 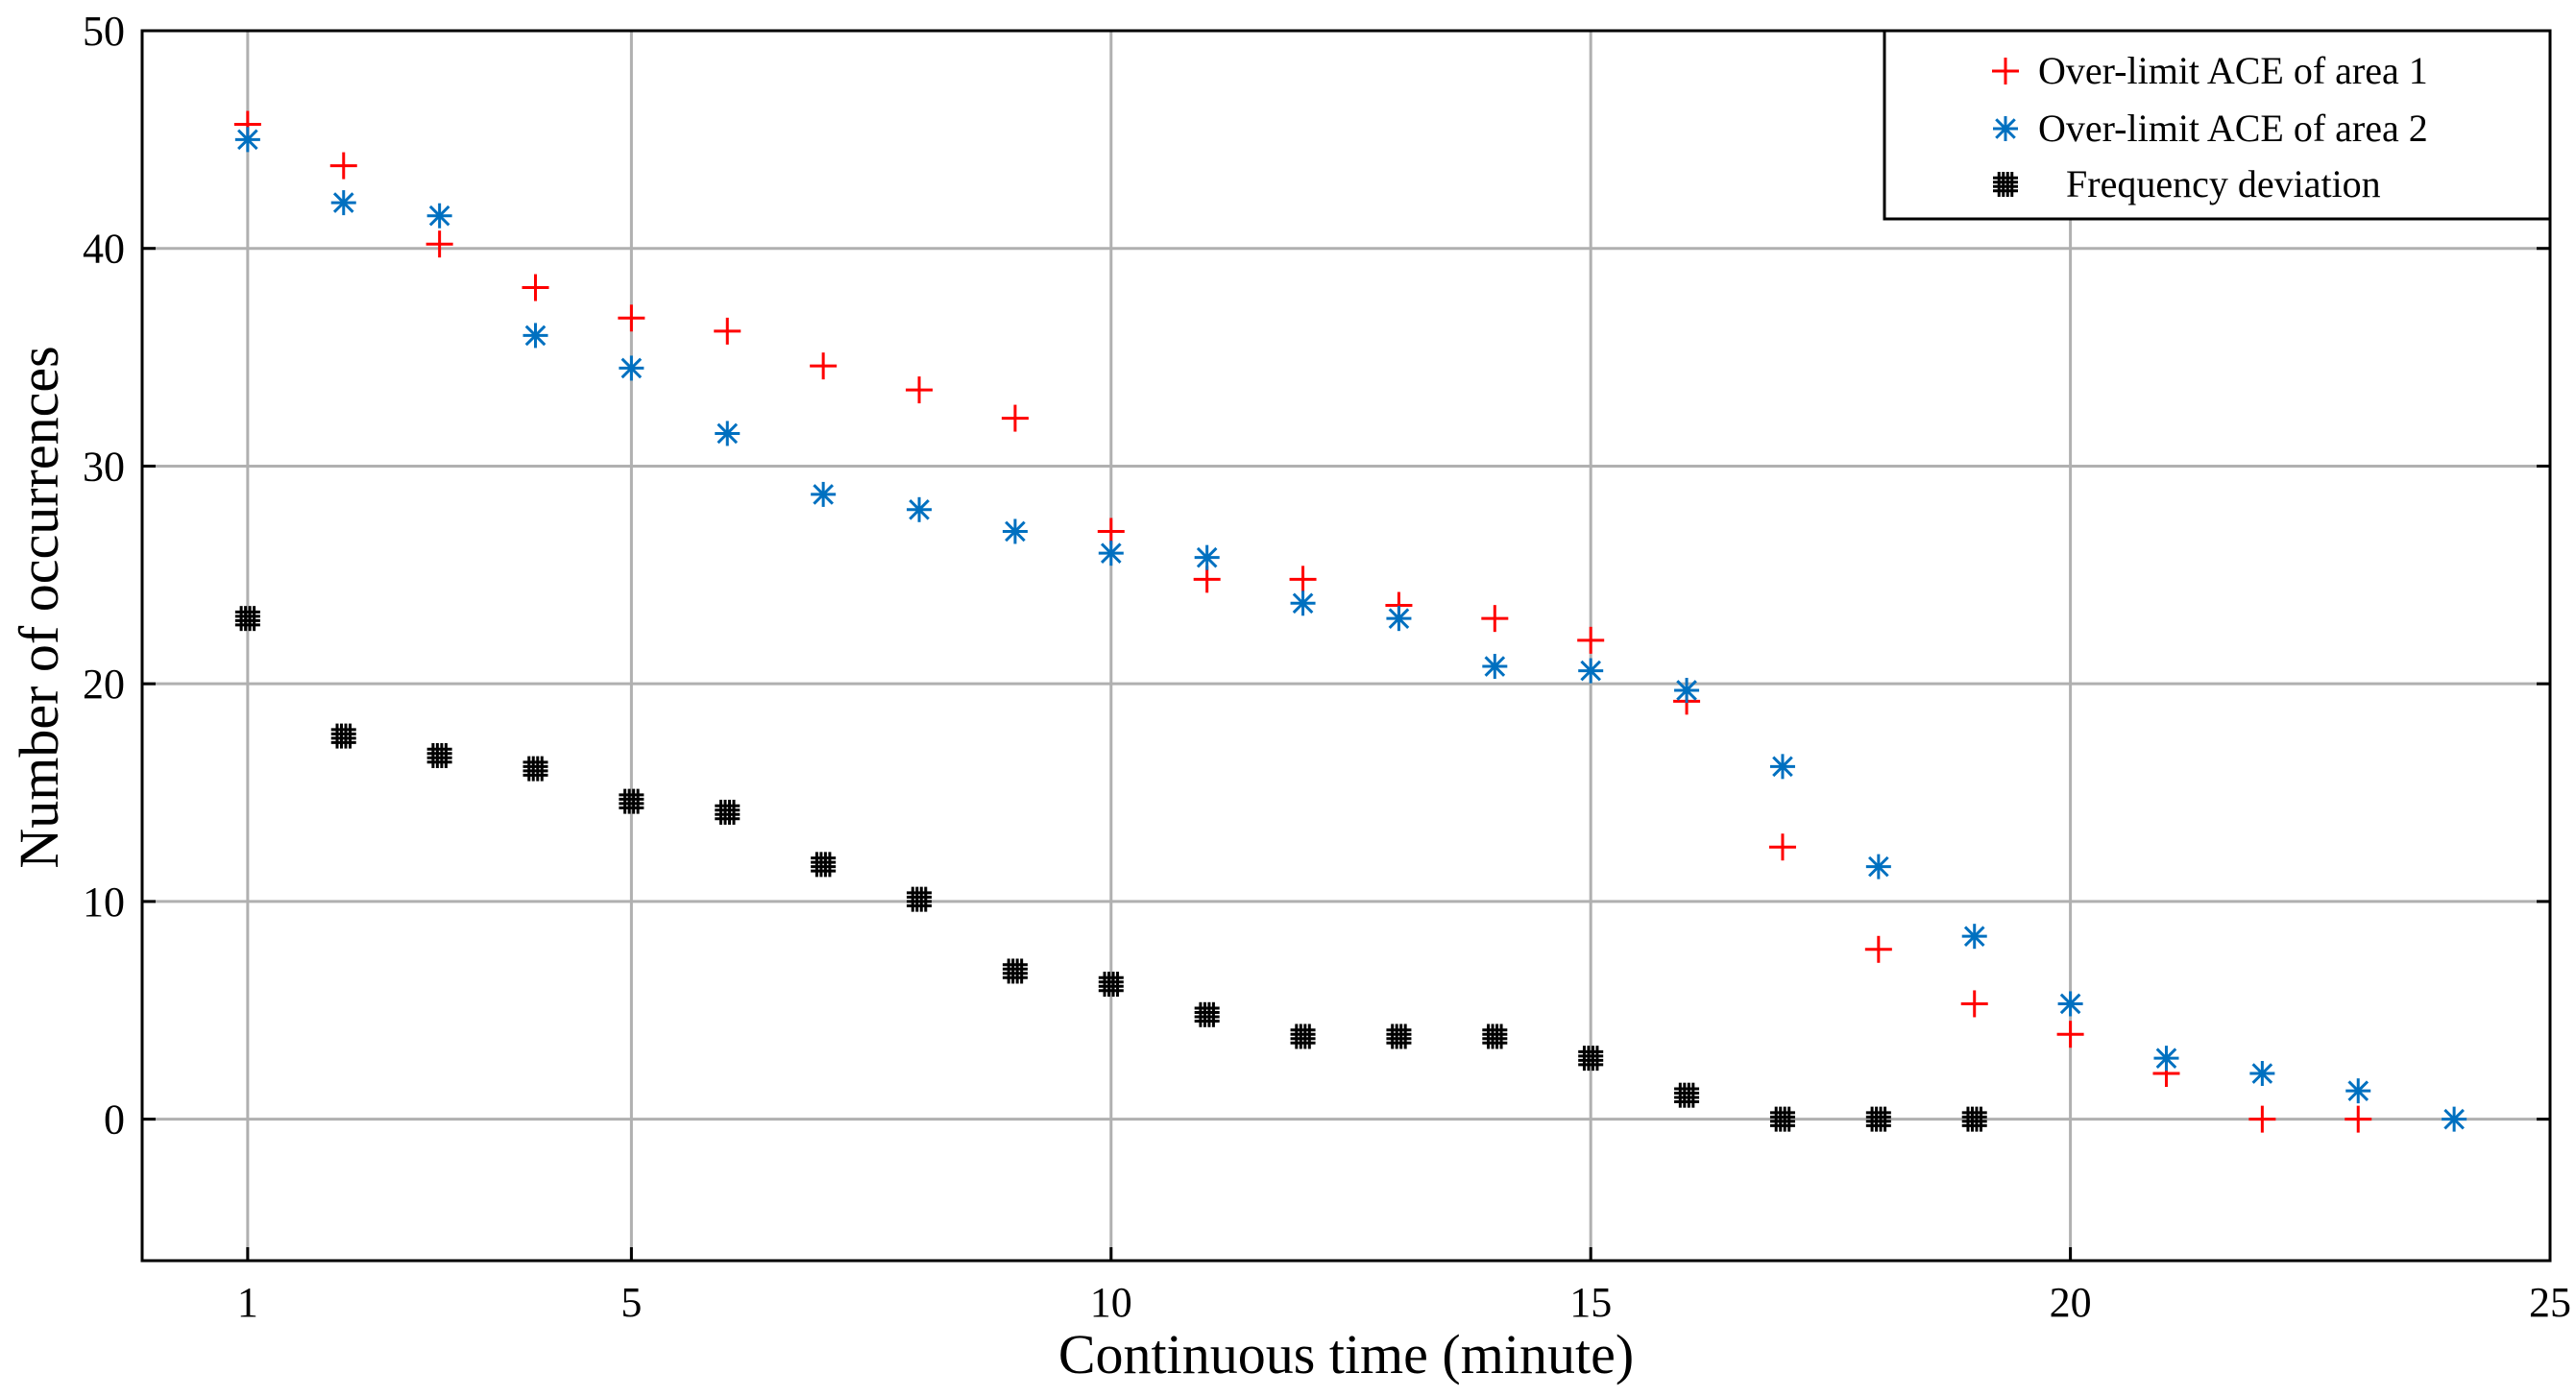 What do you see at coordinates (2071, 1302) in the screenshot?
I see `x-tick-label-20: 20` at bounding box center [2071, 1302].